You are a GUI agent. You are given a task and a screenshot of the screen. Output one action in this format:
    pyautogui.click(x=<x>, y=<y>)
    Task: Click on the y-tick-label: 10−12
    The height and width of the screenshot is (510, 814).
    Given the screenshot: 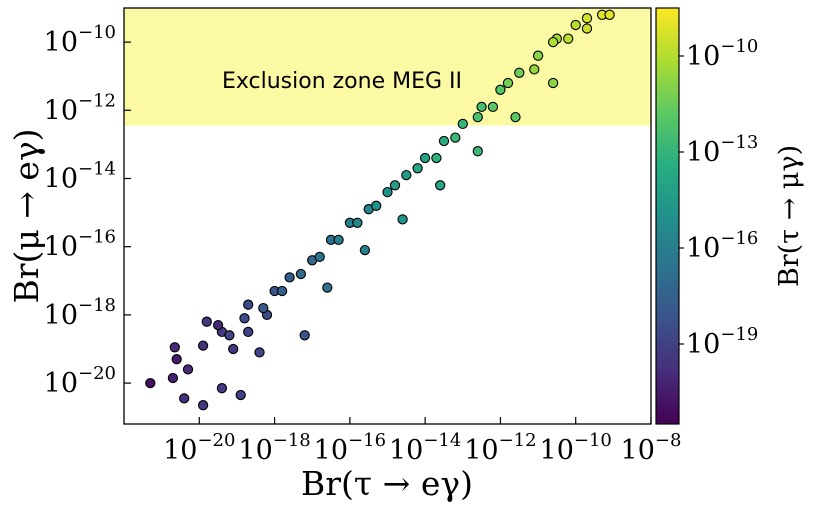 What is the action you would take?
    pyautogui.click(x=80, y=108)
    